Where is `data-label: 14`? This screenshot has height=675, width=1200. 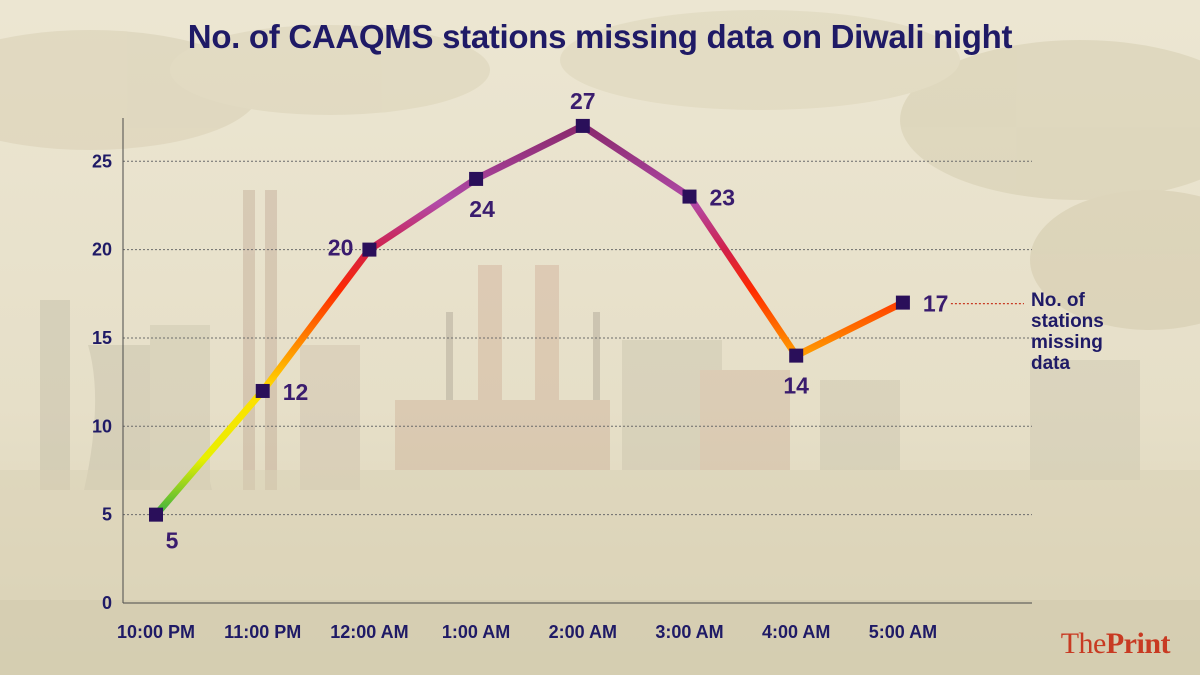 data-label: 14 is located at coordinates (796, 386).